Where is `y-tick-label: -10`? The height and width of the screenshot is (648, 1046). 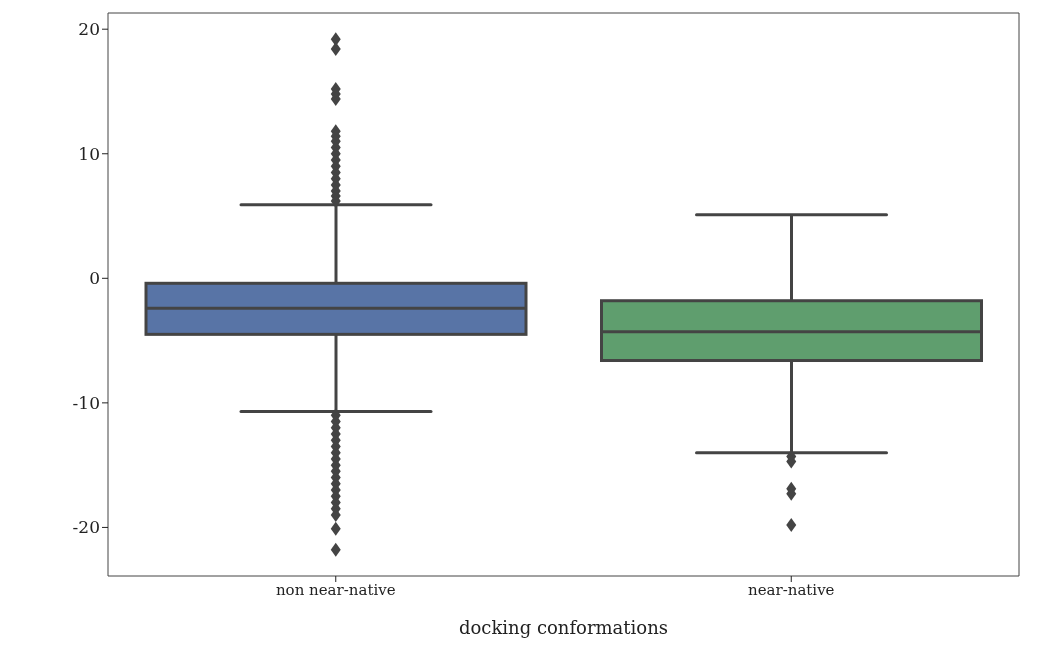 y-tick-label: -10 is located at coordinates (86, 402).